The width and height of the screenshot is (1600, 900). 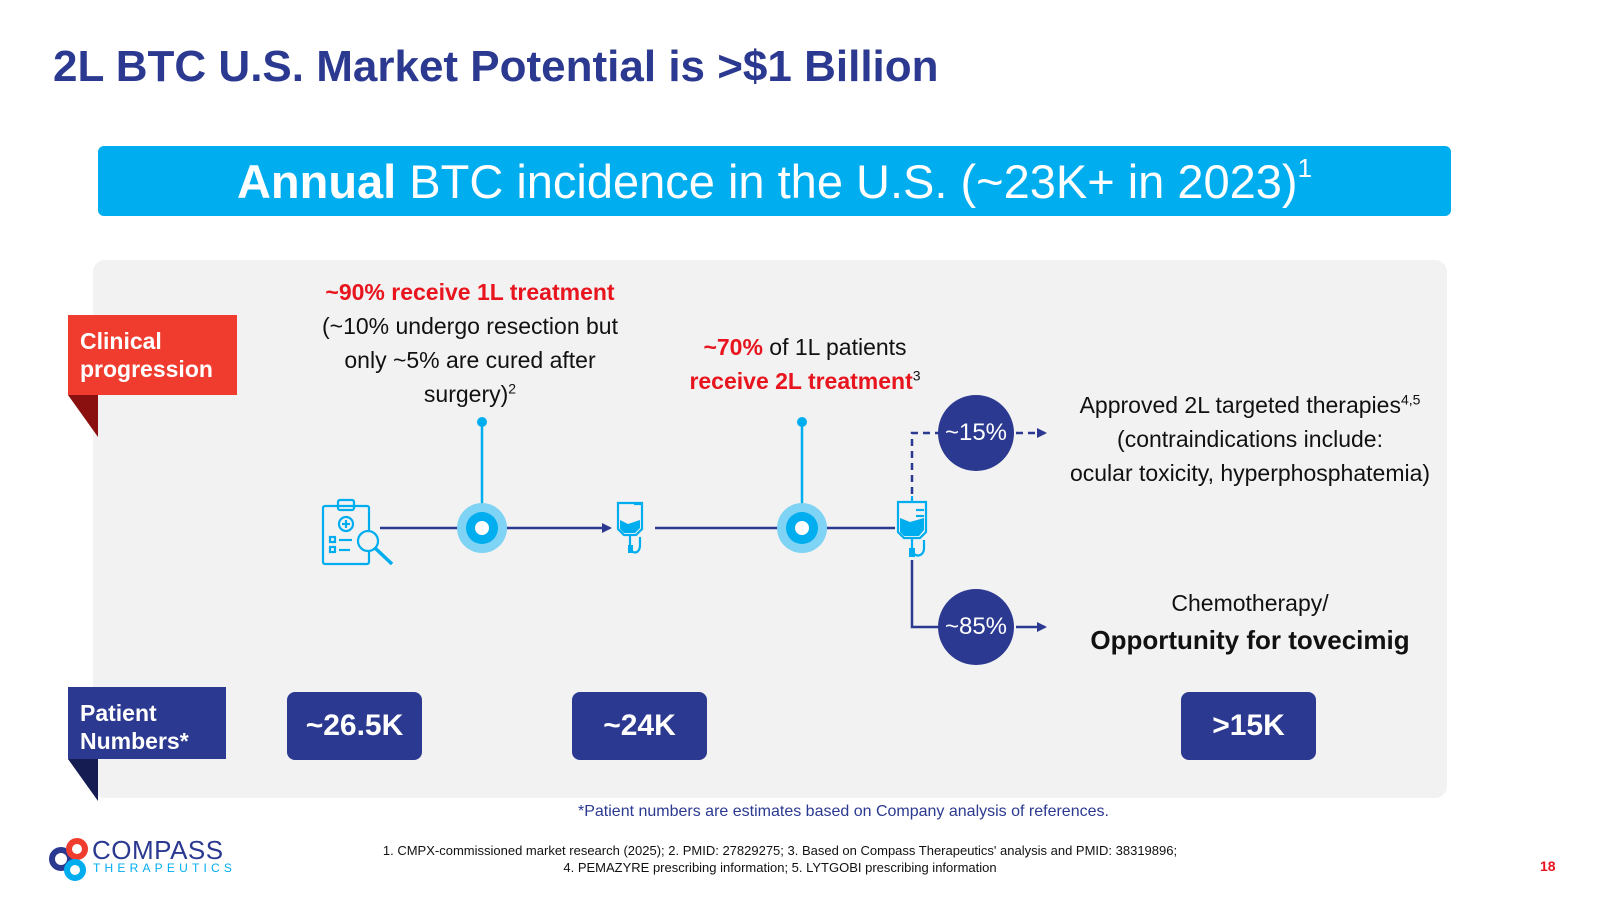 I want to click on logo-subtitle: THERAPEUTICS, so click(x=165, y=868).